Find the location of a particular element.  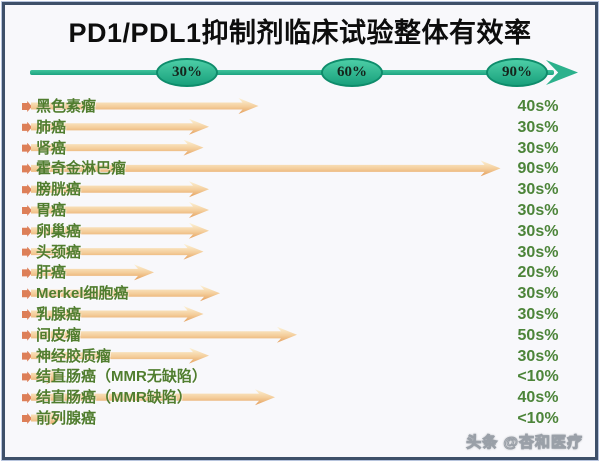

chart-row: 肾癌 30s% is located at coordinates (300, 148).